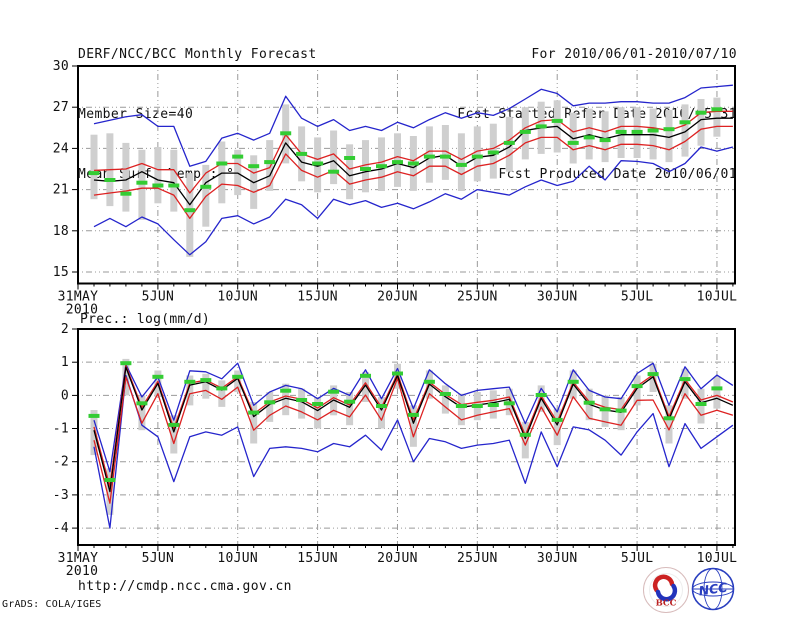  What do you see at coordinates (557, 297) in the screenshot?
I see `x-tick-label: 30JUN` at bounding box center [557, 297].